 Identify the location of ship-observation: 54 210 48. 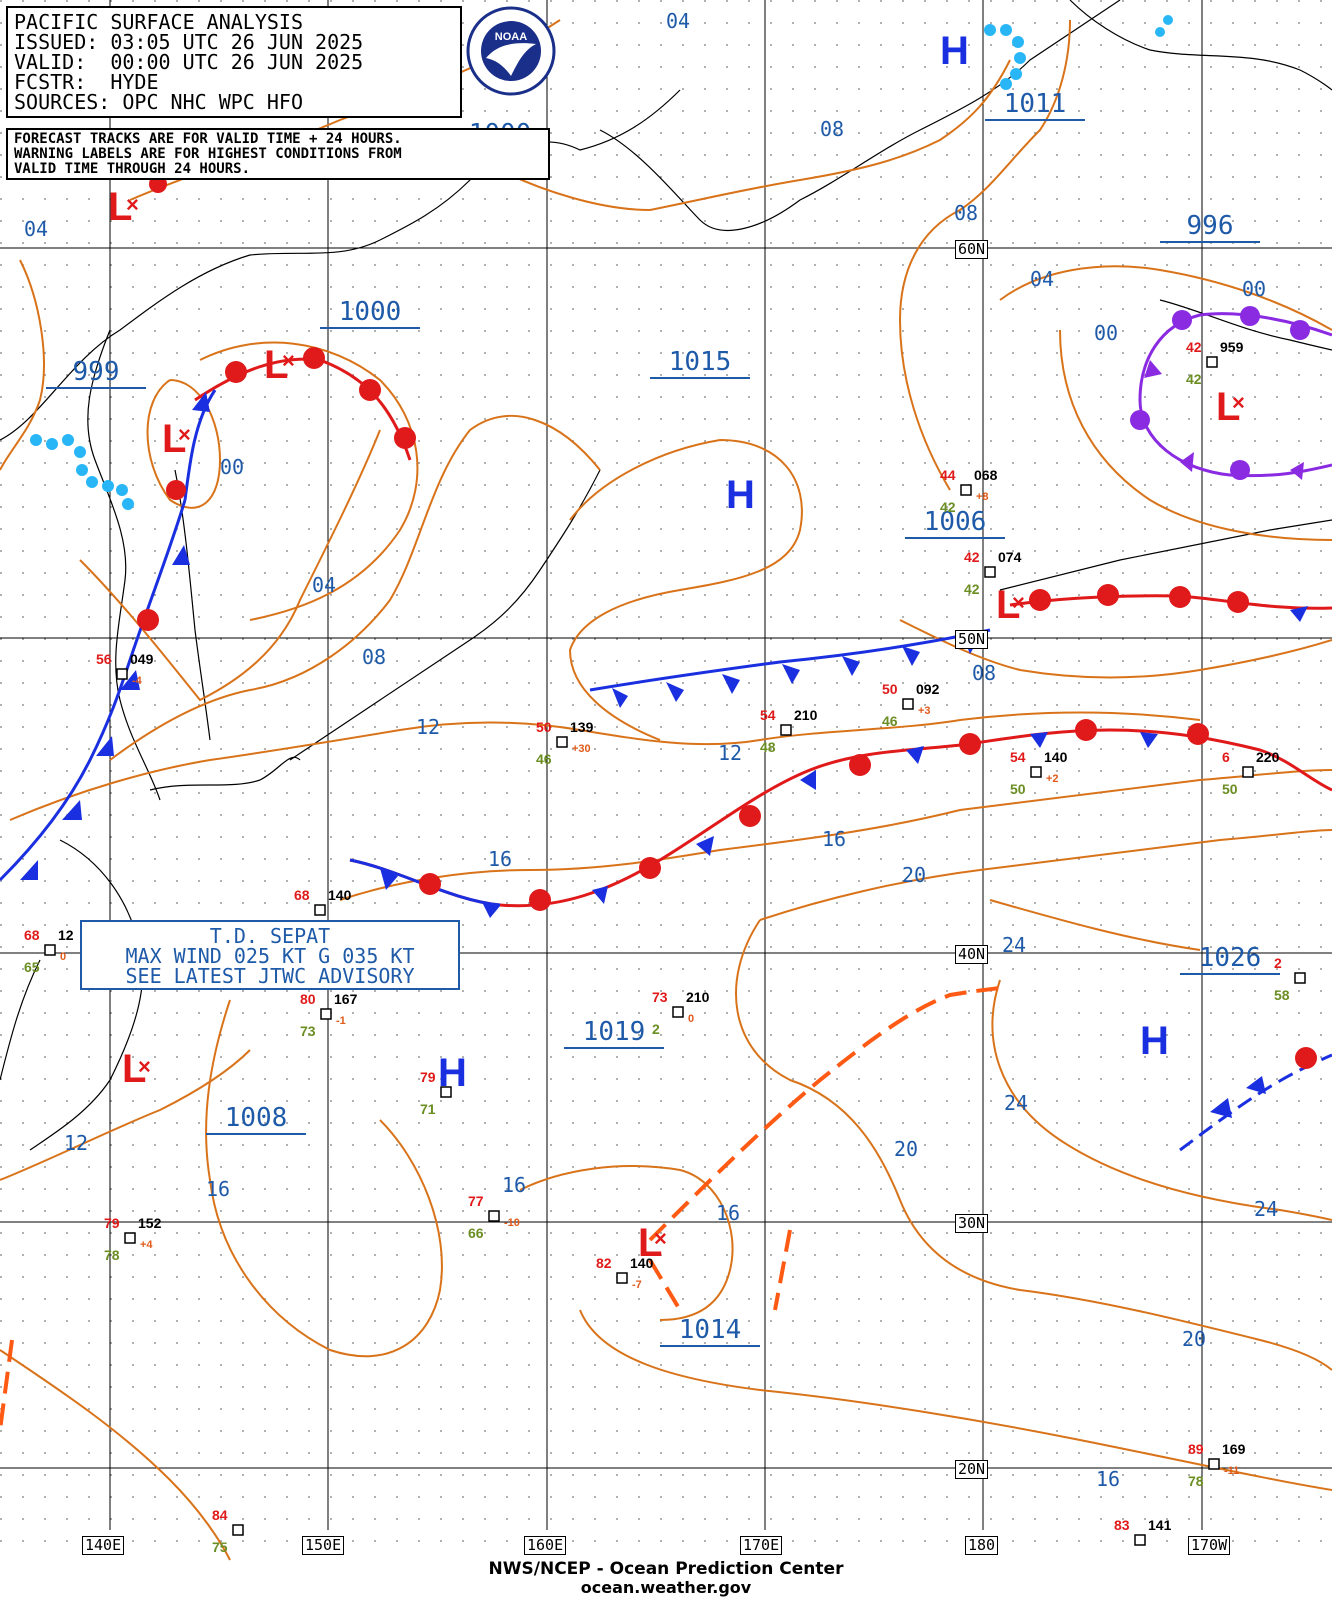
(789, 731).